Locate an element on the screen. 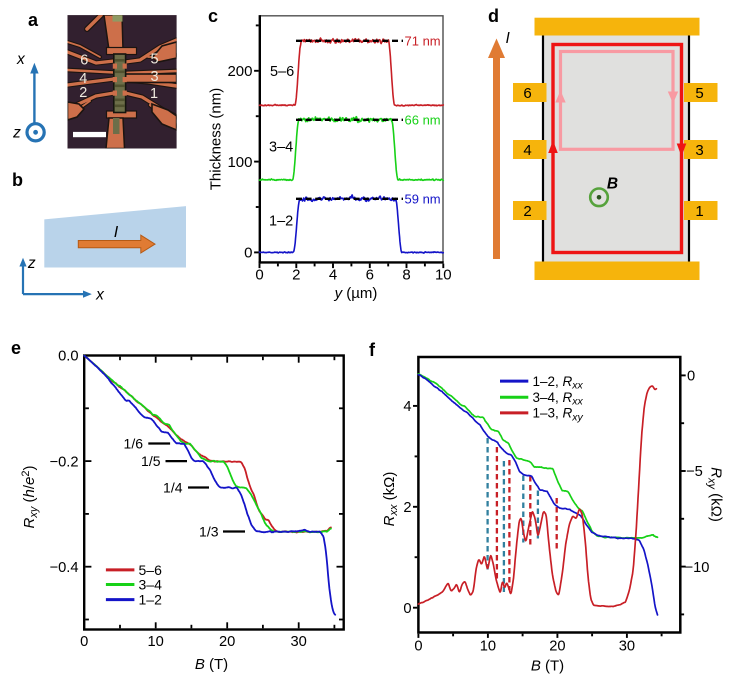 This screenshot has height=682, width=745. svg-text: b is located at coordinates (17, 180).